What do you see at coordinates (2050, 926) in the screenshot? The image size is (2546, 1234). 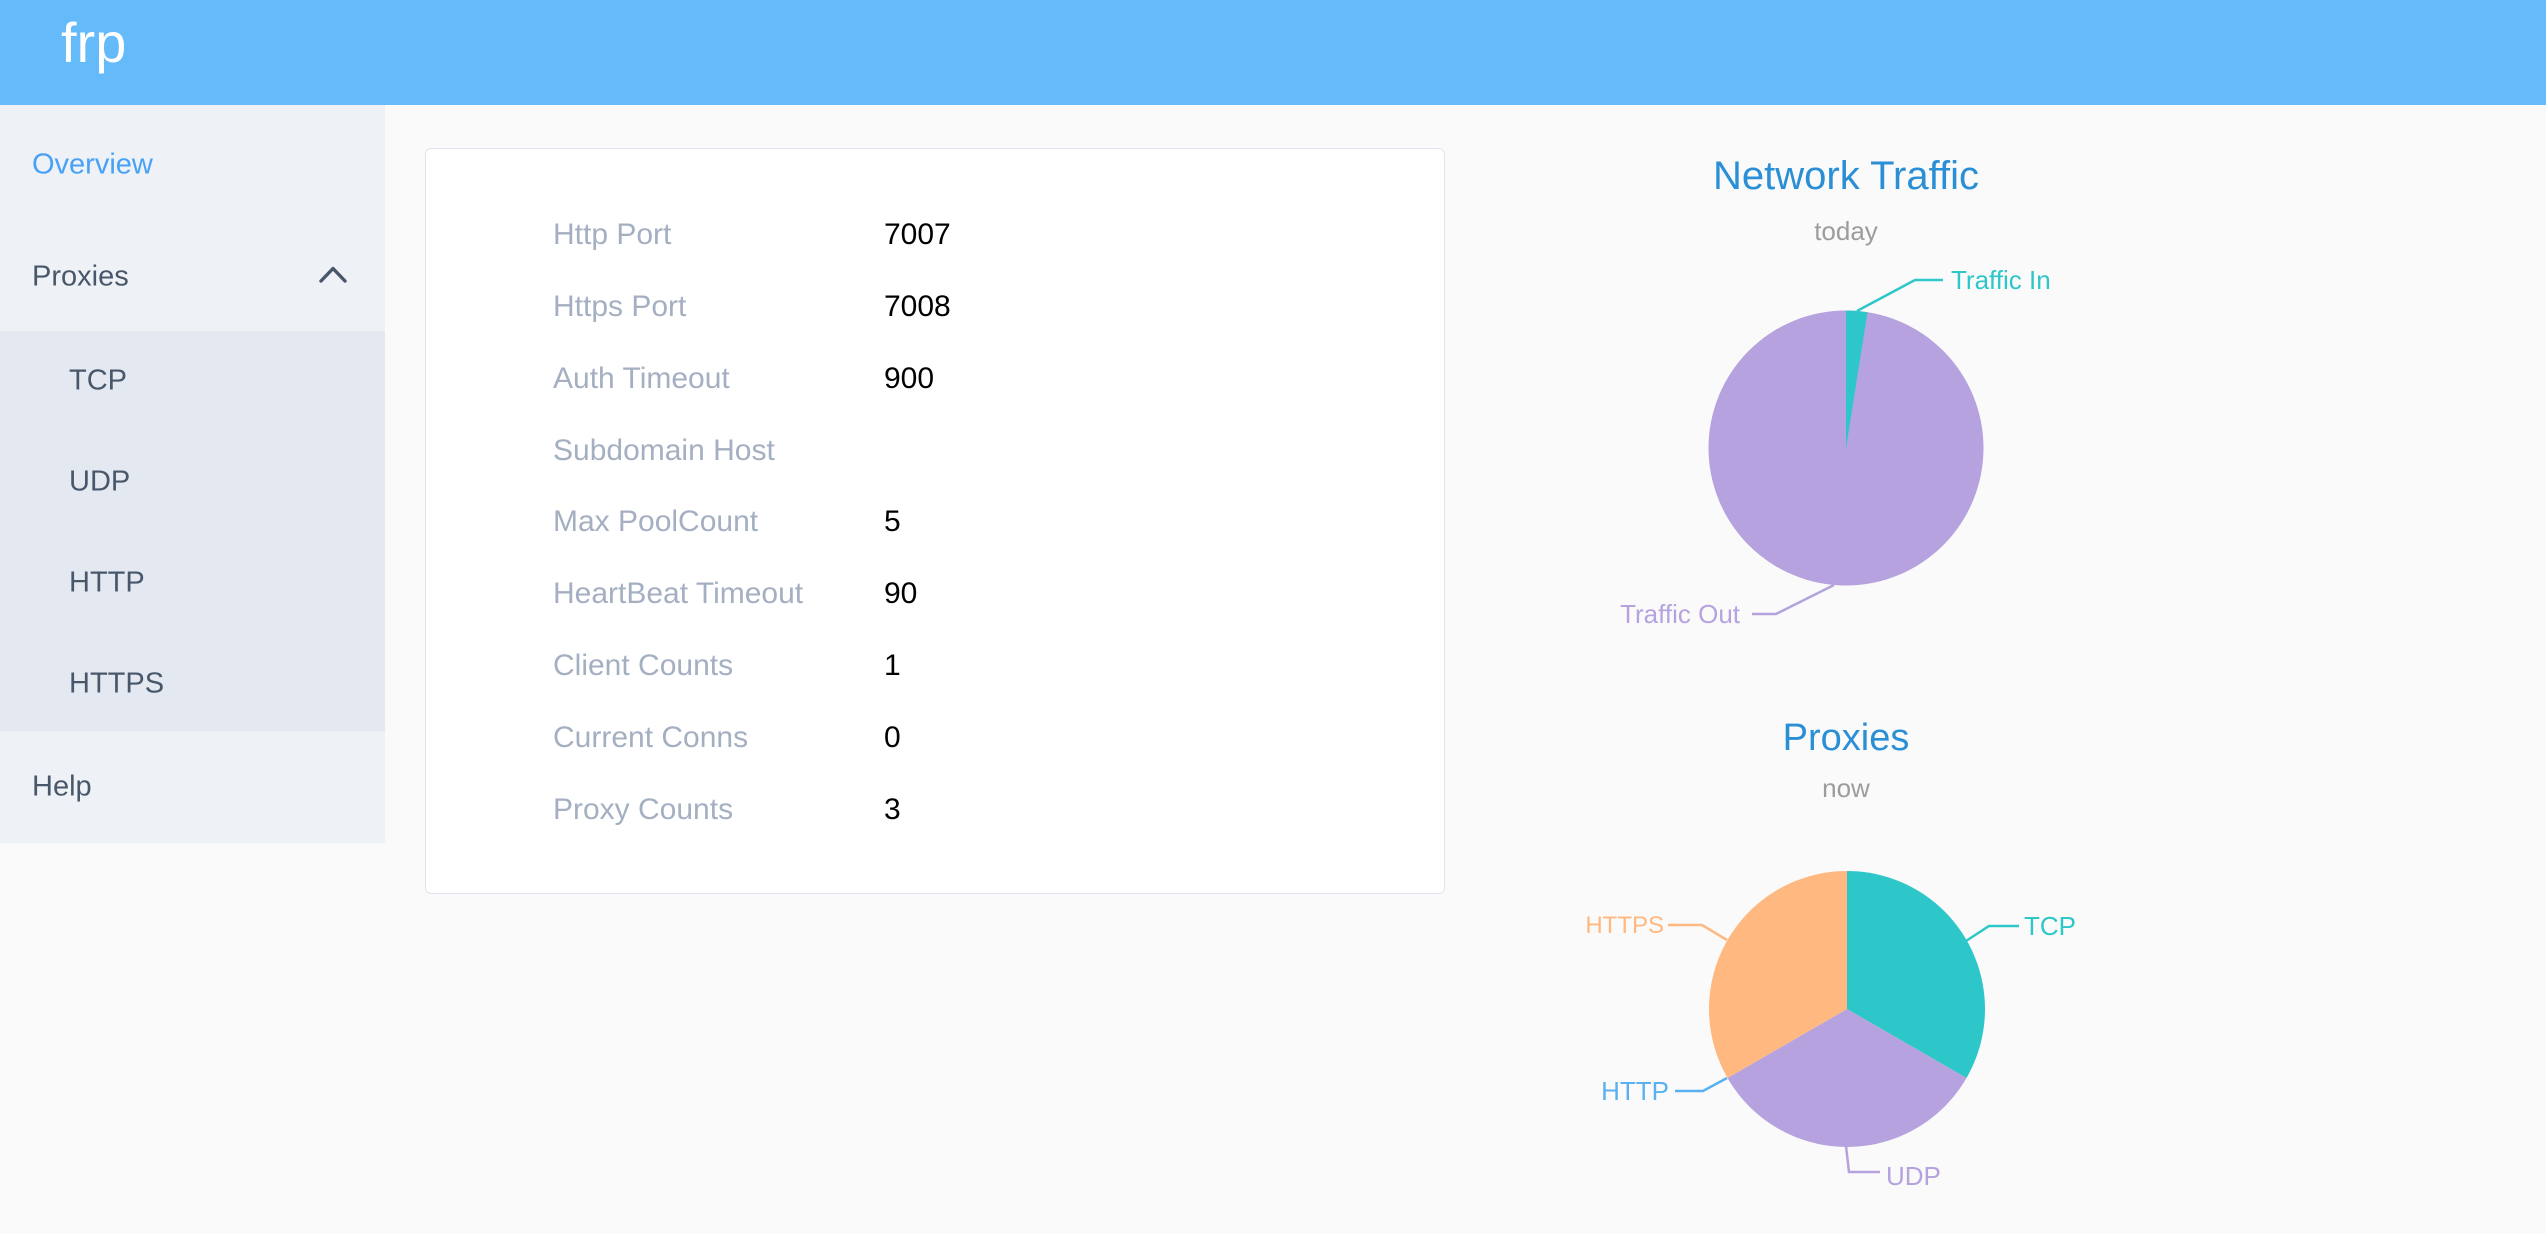 I see `svg-text: TCP` at bounding box center [2050, 926].